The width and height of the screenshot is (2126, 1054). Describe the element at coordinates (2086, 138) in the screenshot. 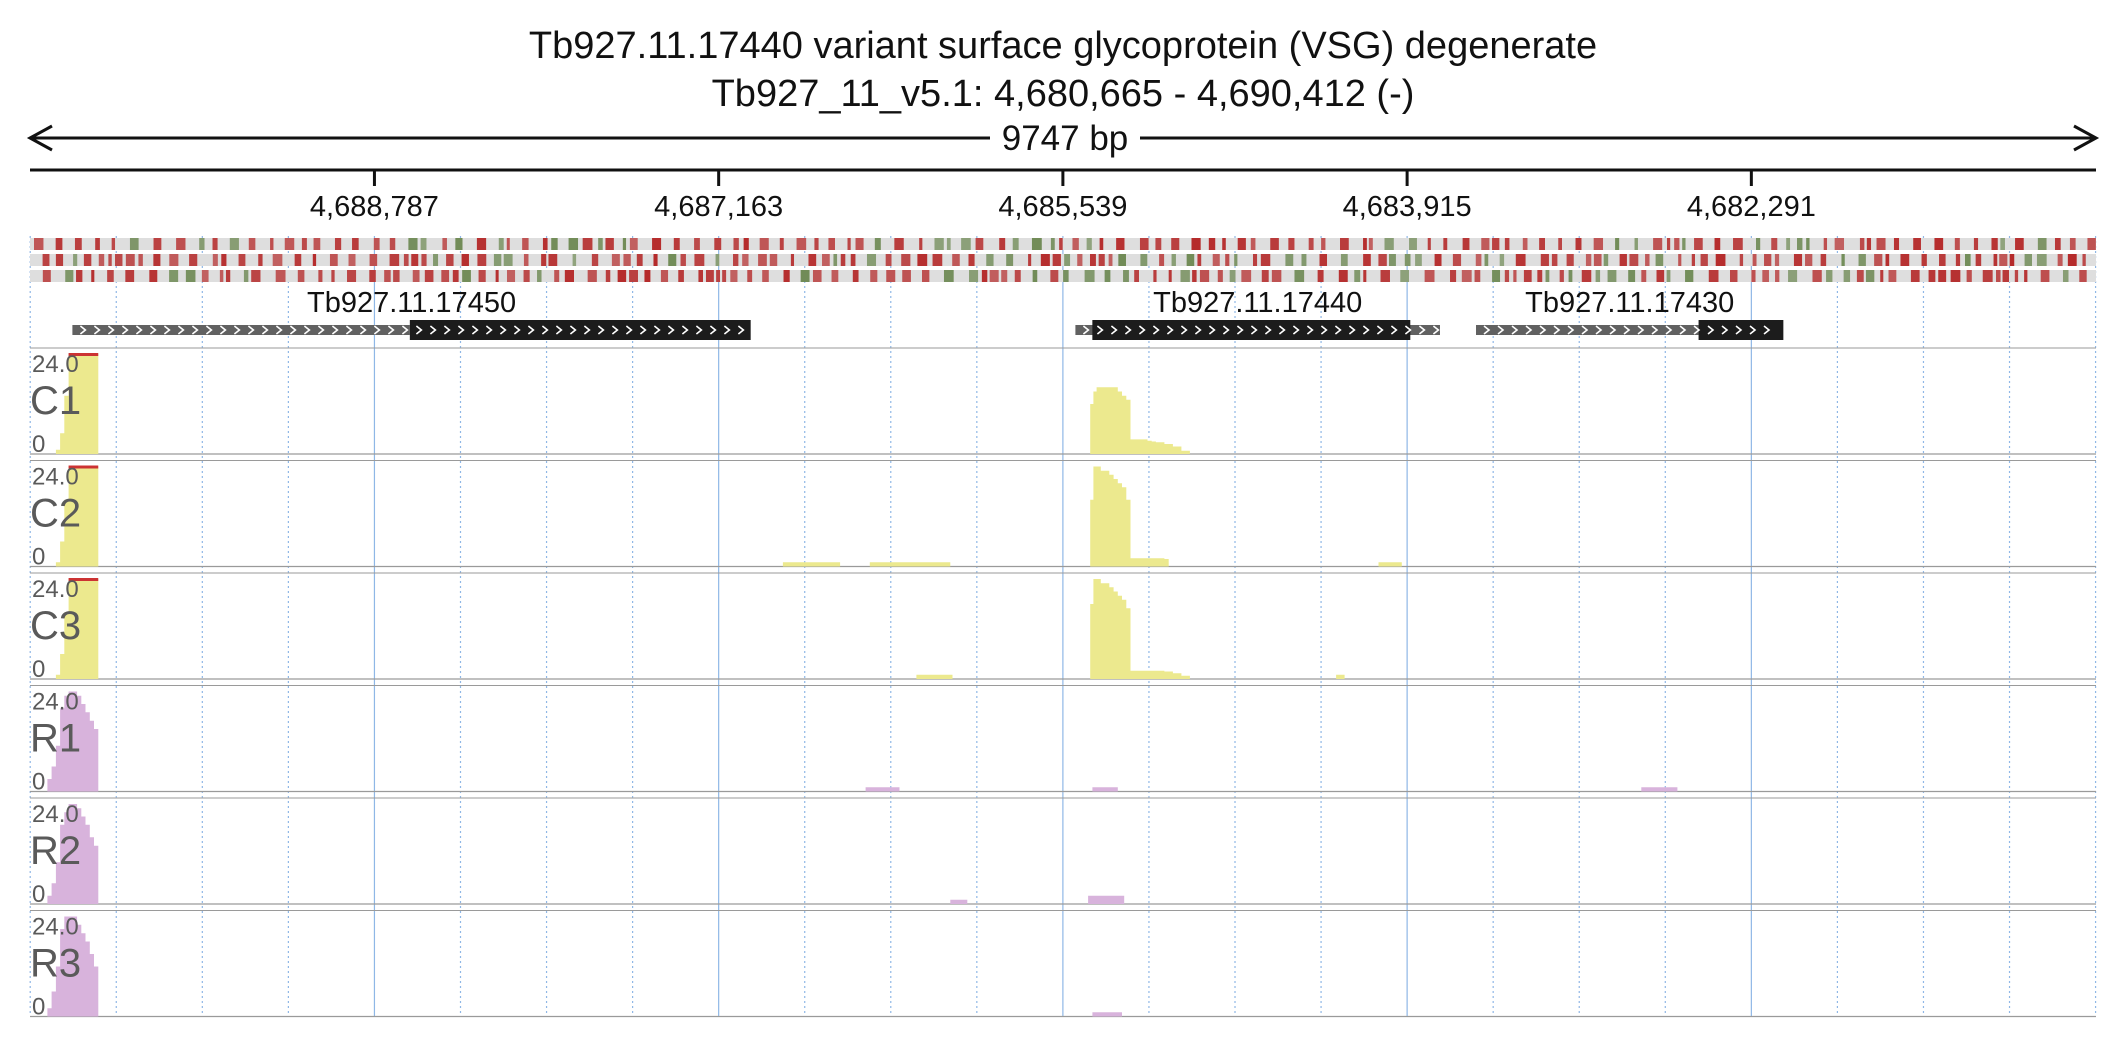

I see `span-arrowhead-right` at that location.